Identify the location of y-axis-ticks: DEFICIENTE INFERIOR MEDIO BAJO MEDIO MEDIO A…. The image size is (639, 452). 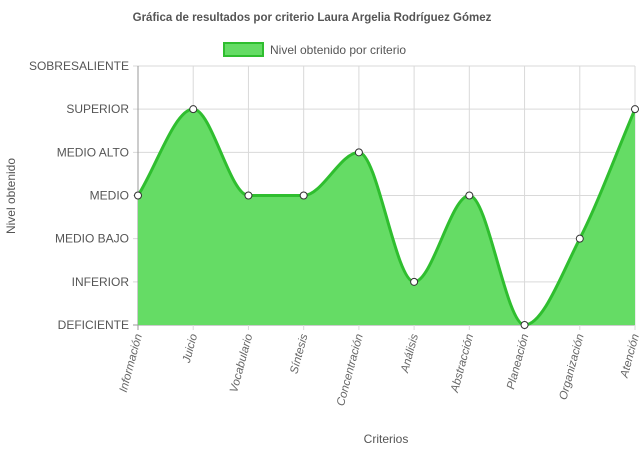
(79, 195).